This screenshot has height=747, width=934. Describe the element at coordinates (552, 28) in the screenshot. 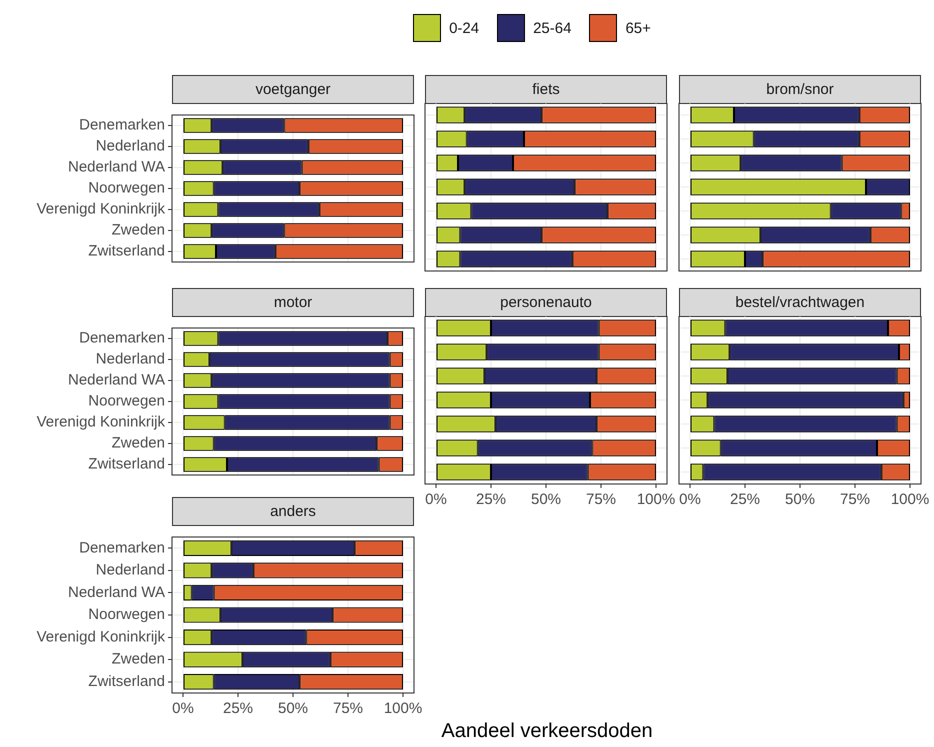

I see `legend-label: 25-64` at that location.